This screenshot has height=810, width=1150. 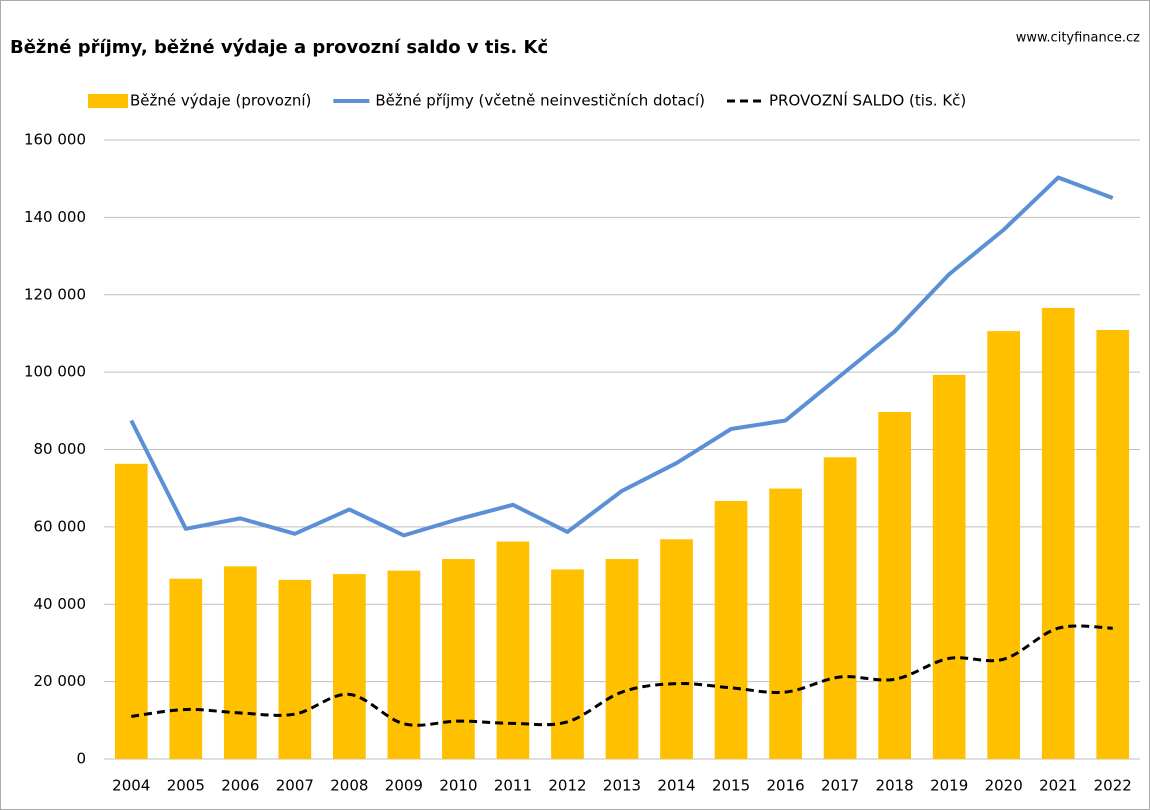 What do you see at coordinates (55, 294) in the screenshot?
I see `y-tick-label: 120 000` at bounding box center [55, 294].